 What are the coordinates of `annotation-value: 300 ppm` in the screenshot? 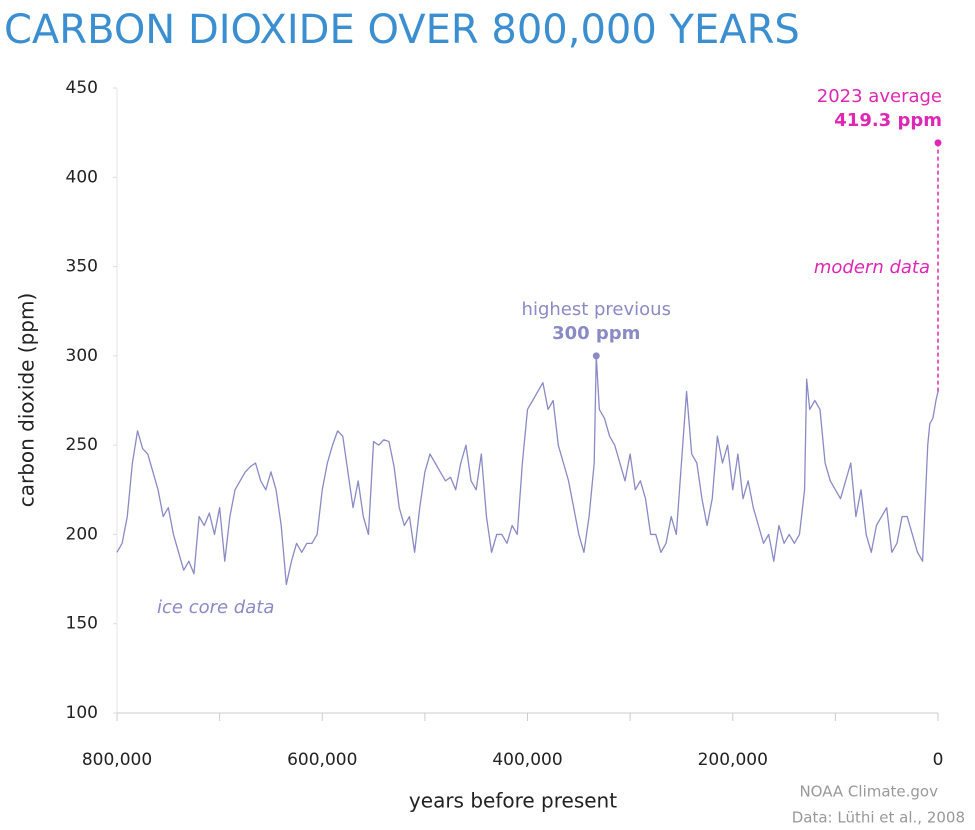 It's located at (596, 333).